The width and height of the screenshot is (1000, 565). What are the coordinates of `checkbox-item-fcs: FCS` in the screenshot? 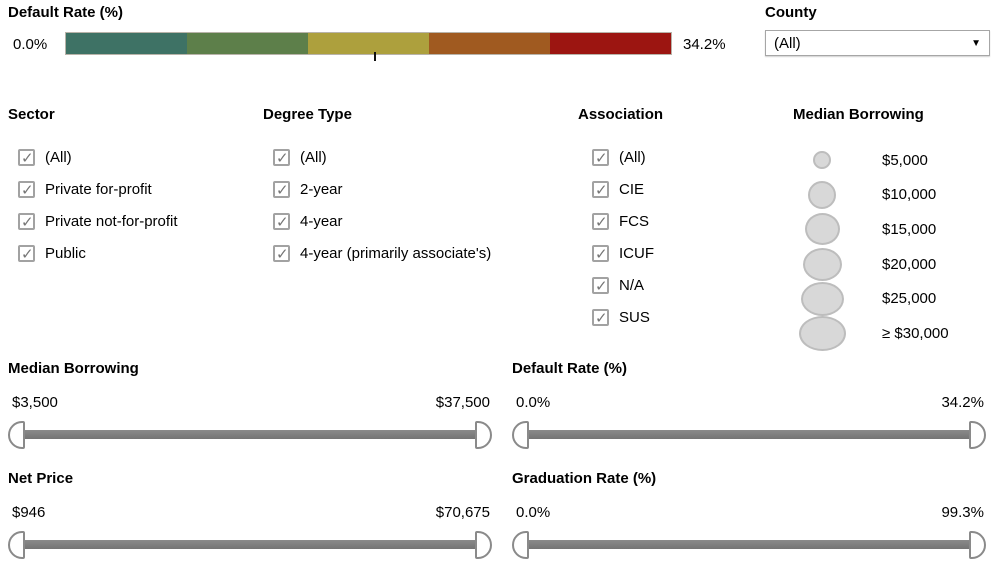 It's located at (627, 221).